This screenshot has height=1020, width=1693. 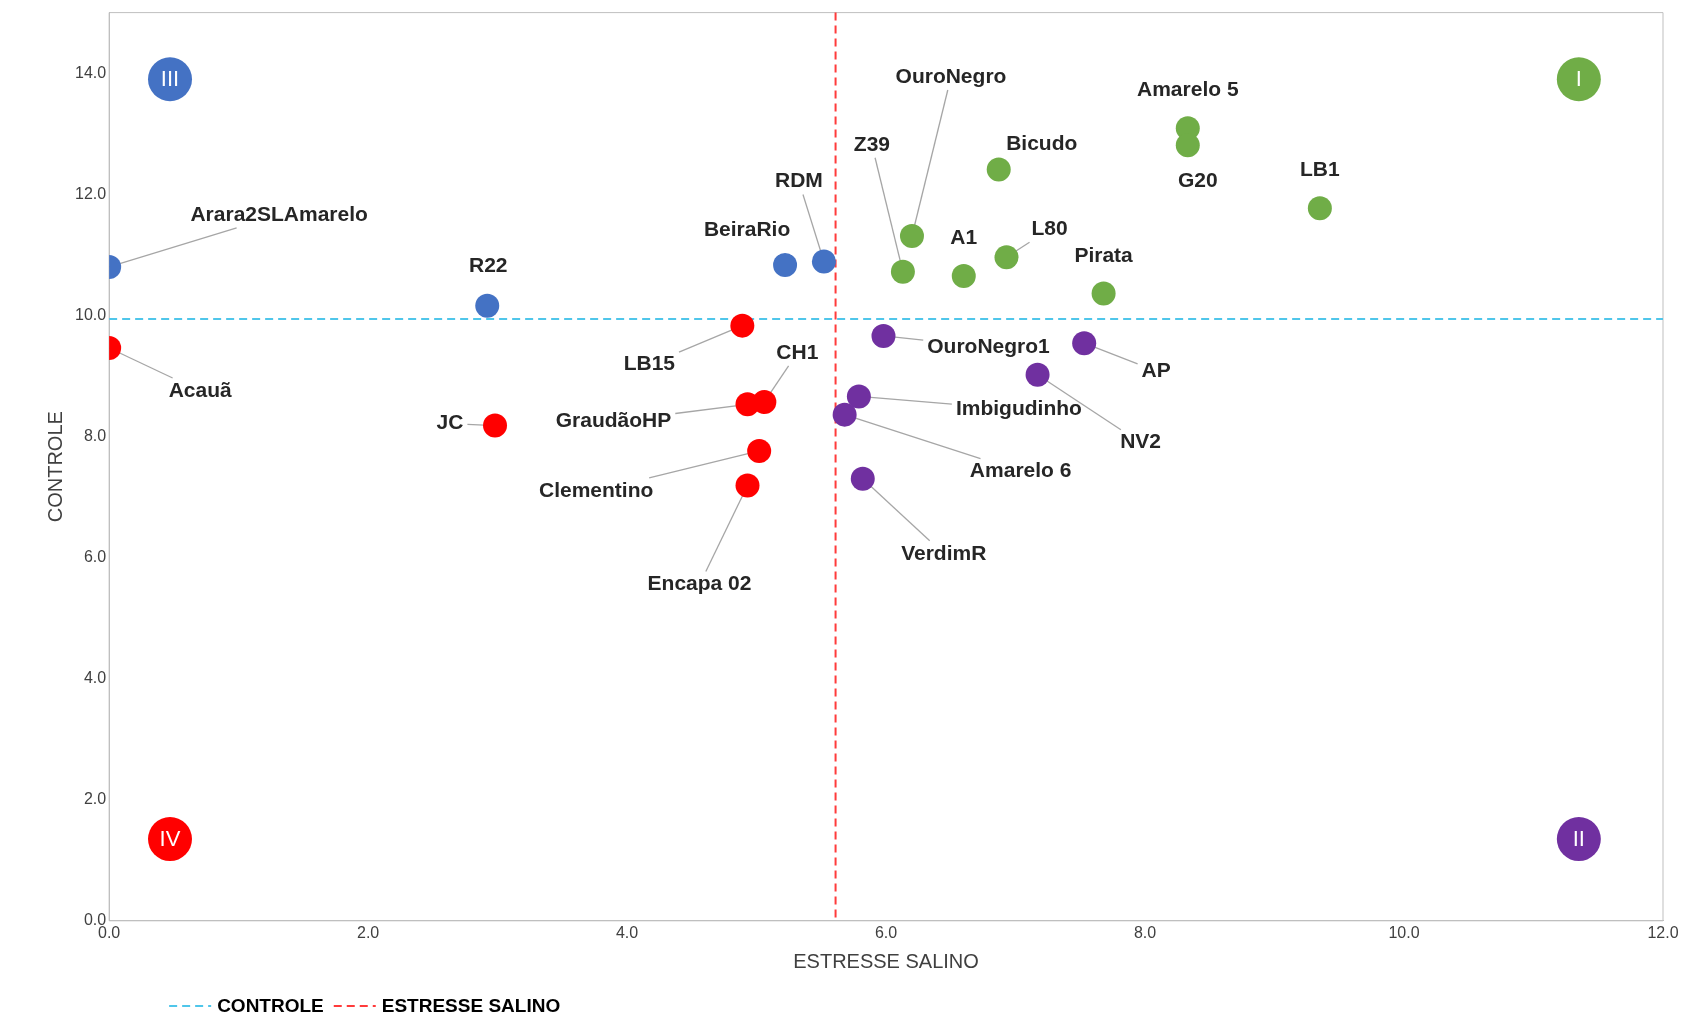 I want to click on annotation: Amarelo 6, so click(x=1020, y=470).